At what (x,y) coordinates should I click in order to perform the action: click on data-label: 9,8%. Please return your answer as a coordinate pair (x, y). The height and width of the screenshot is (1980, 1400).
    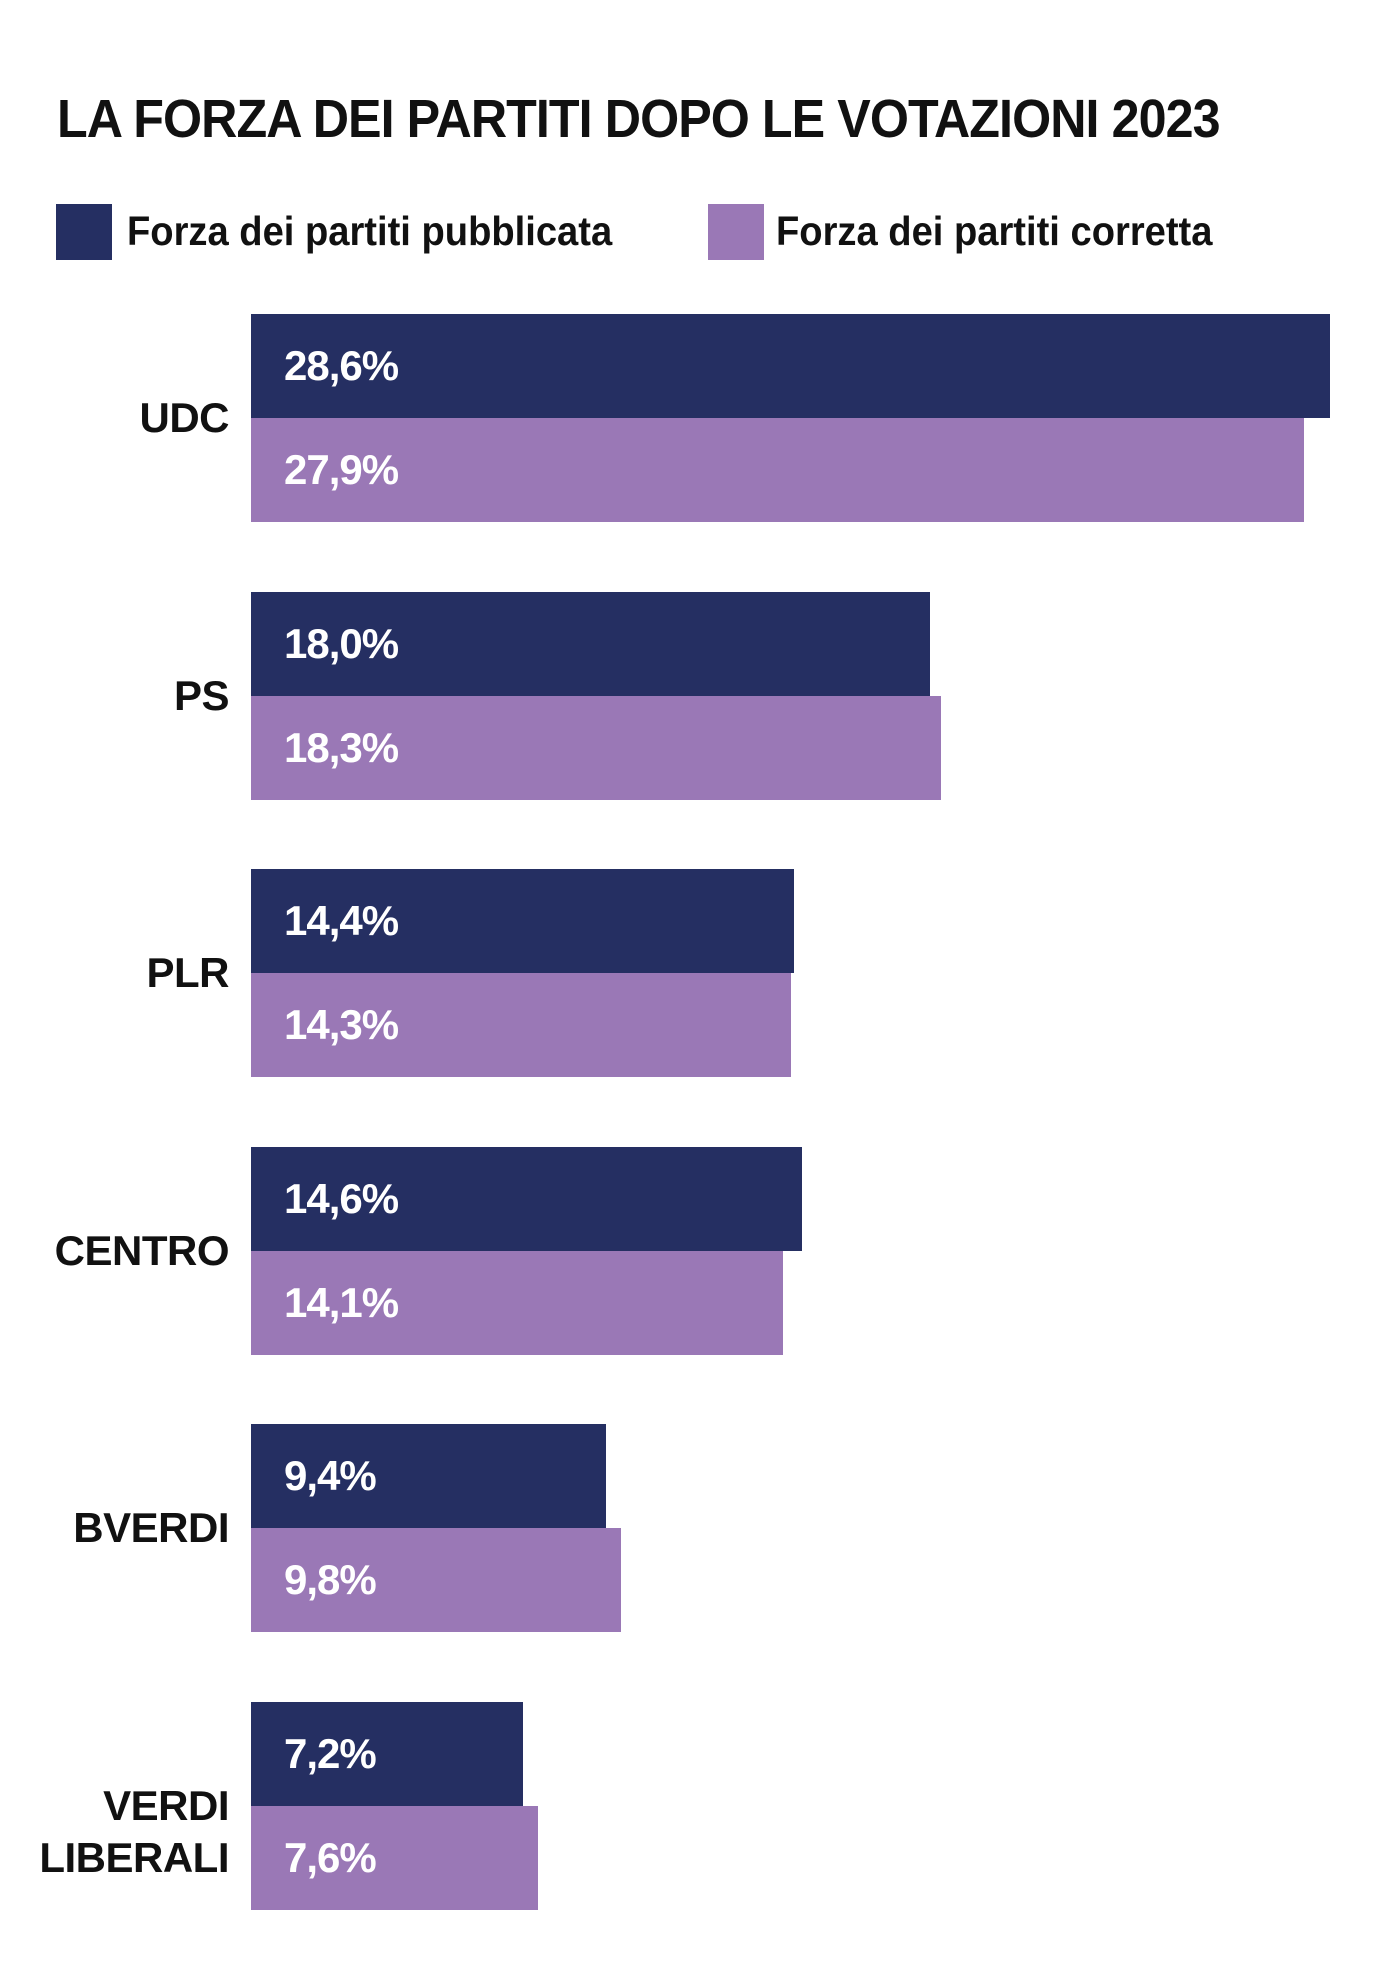
    Looking at the image, I should click on (330, 1579).